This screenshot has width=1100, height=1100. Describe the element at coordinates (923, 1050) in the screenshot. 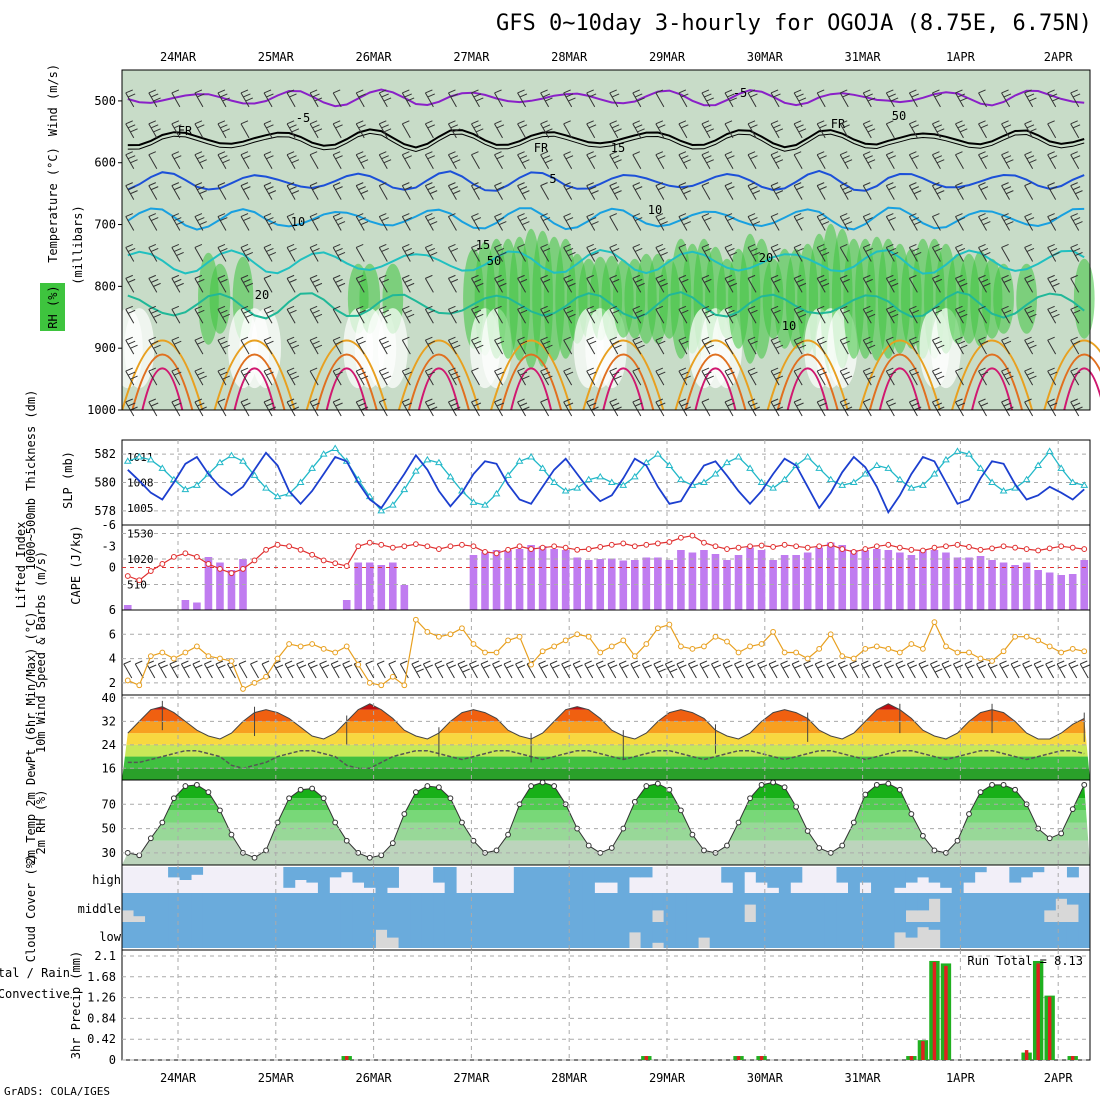

I see `precip-conv-bar` at that location.